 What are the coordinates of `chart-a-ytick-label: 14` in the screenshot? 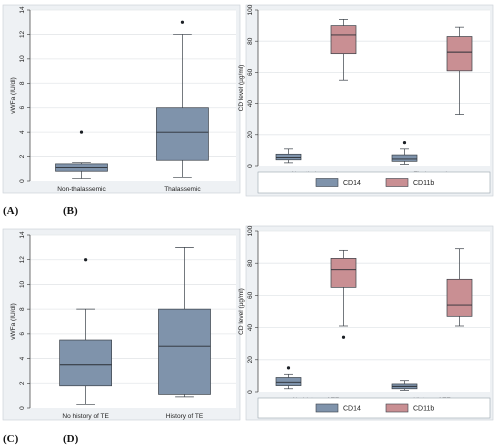 It's located at (22, 10).